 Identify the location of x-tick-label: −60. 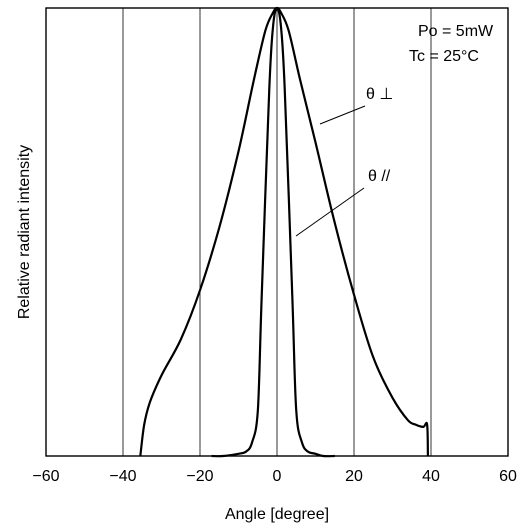
(45, 476).